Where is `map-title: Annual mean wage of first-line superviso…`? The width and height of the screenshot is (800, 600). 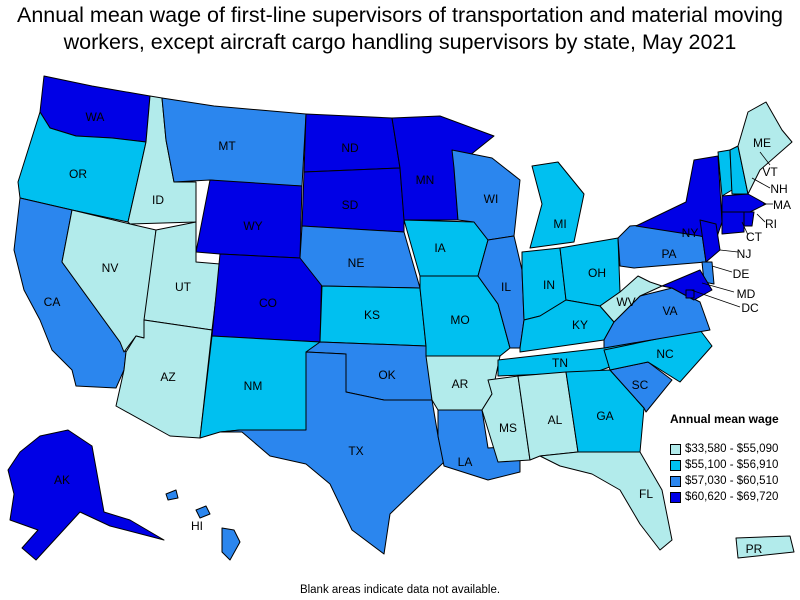
map-title: Annual mean wage of first-line superviso… is located at coordinates (400, 28).